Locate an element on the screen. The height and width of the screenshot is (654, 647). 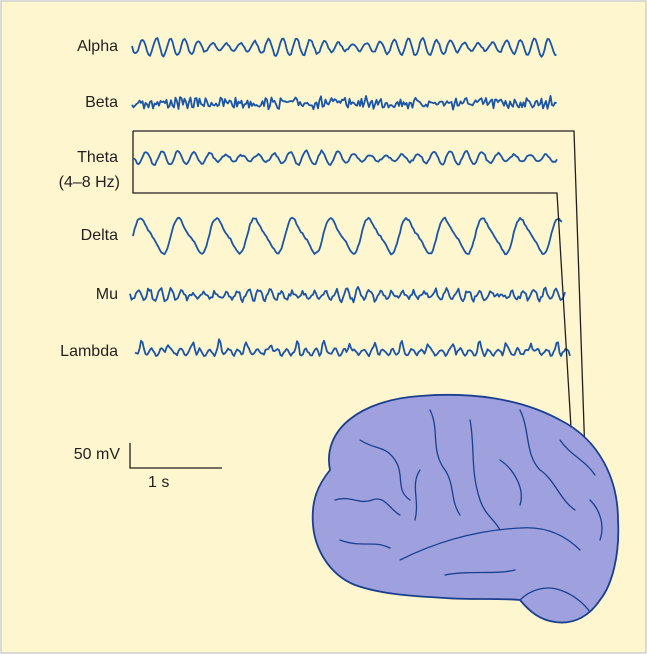
wave-label: Mu is located at coordinates (107, 294).